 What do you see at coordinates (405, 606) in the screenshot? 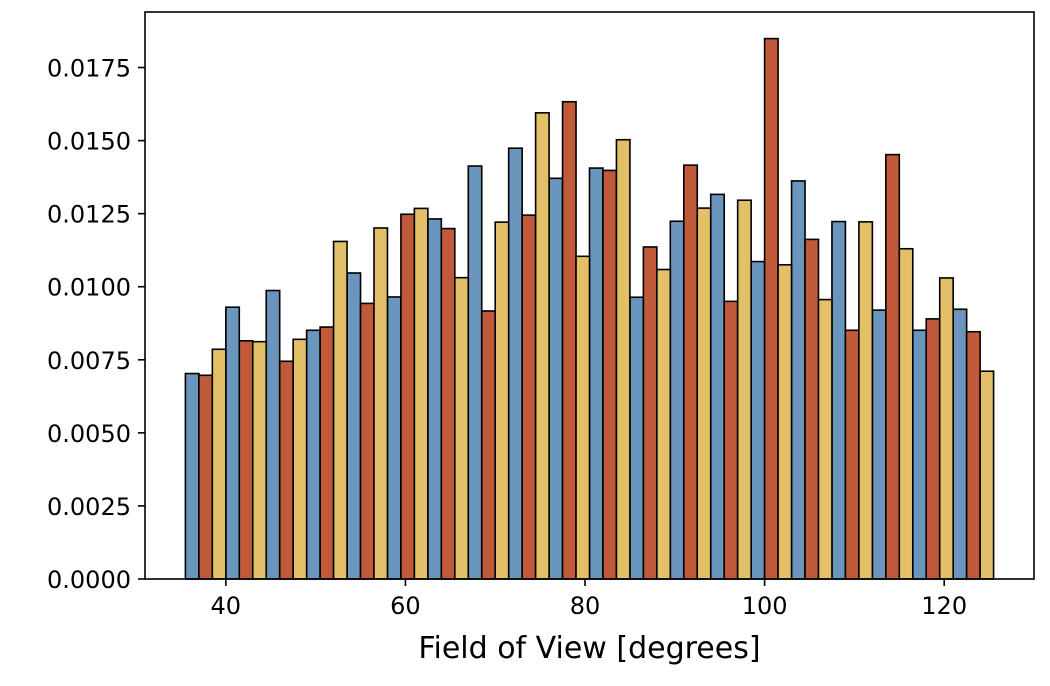
I see `x-tick-label: 60` at bounding box center [405, 606].